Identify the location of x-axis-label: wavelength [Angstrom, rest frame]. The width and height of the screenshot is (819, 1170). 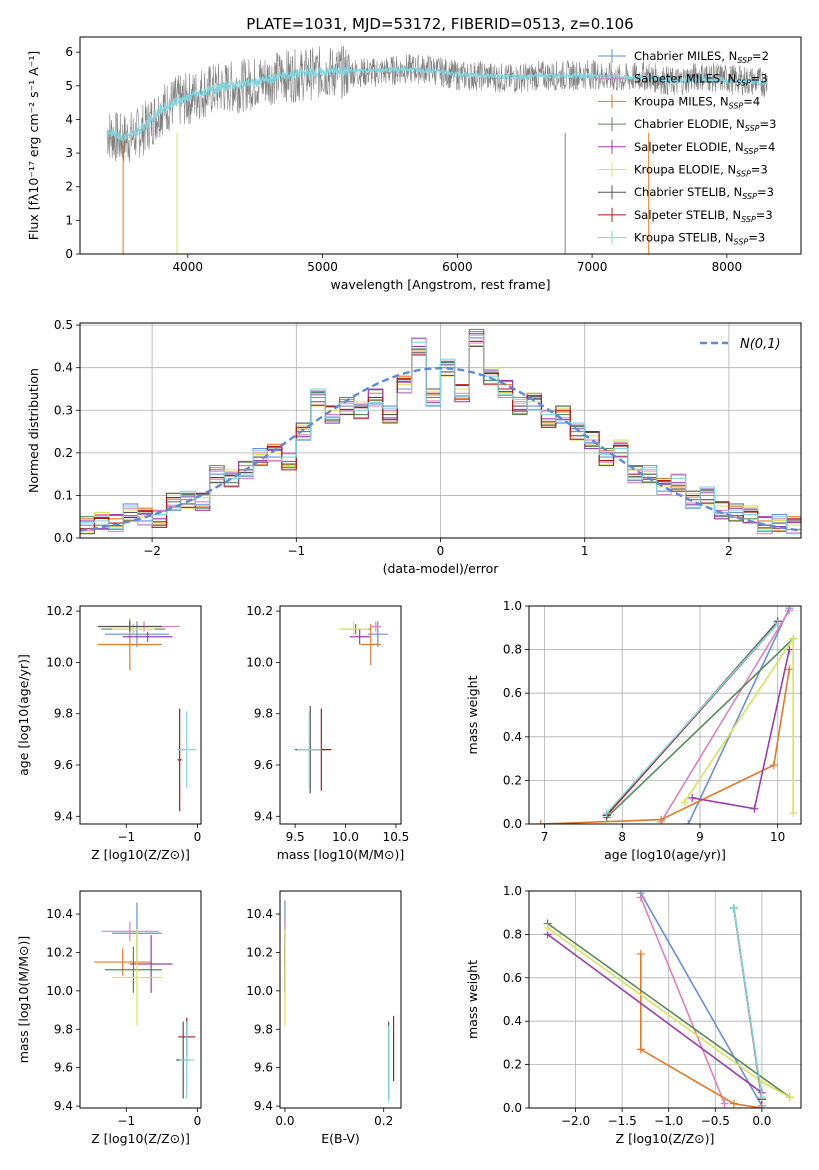
(440, 284).